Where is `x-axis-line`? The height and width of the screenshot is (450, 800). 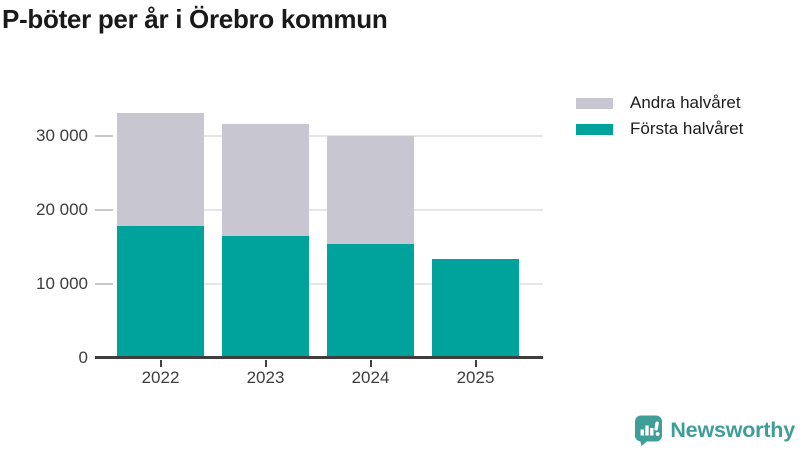
x-axis-line is located at coordinates (319, 357).